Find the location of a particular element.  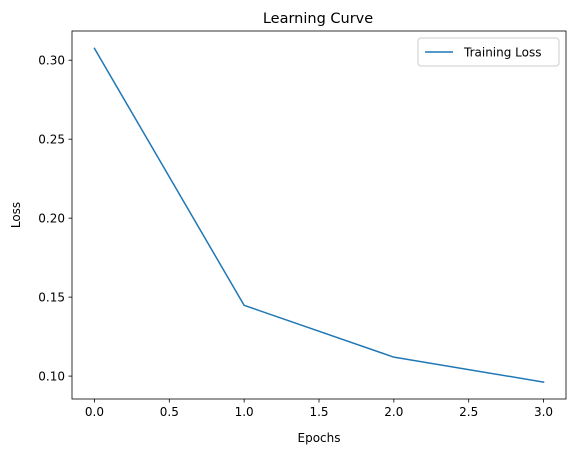

legend: Training Loss is located at coordinates (488, 52).